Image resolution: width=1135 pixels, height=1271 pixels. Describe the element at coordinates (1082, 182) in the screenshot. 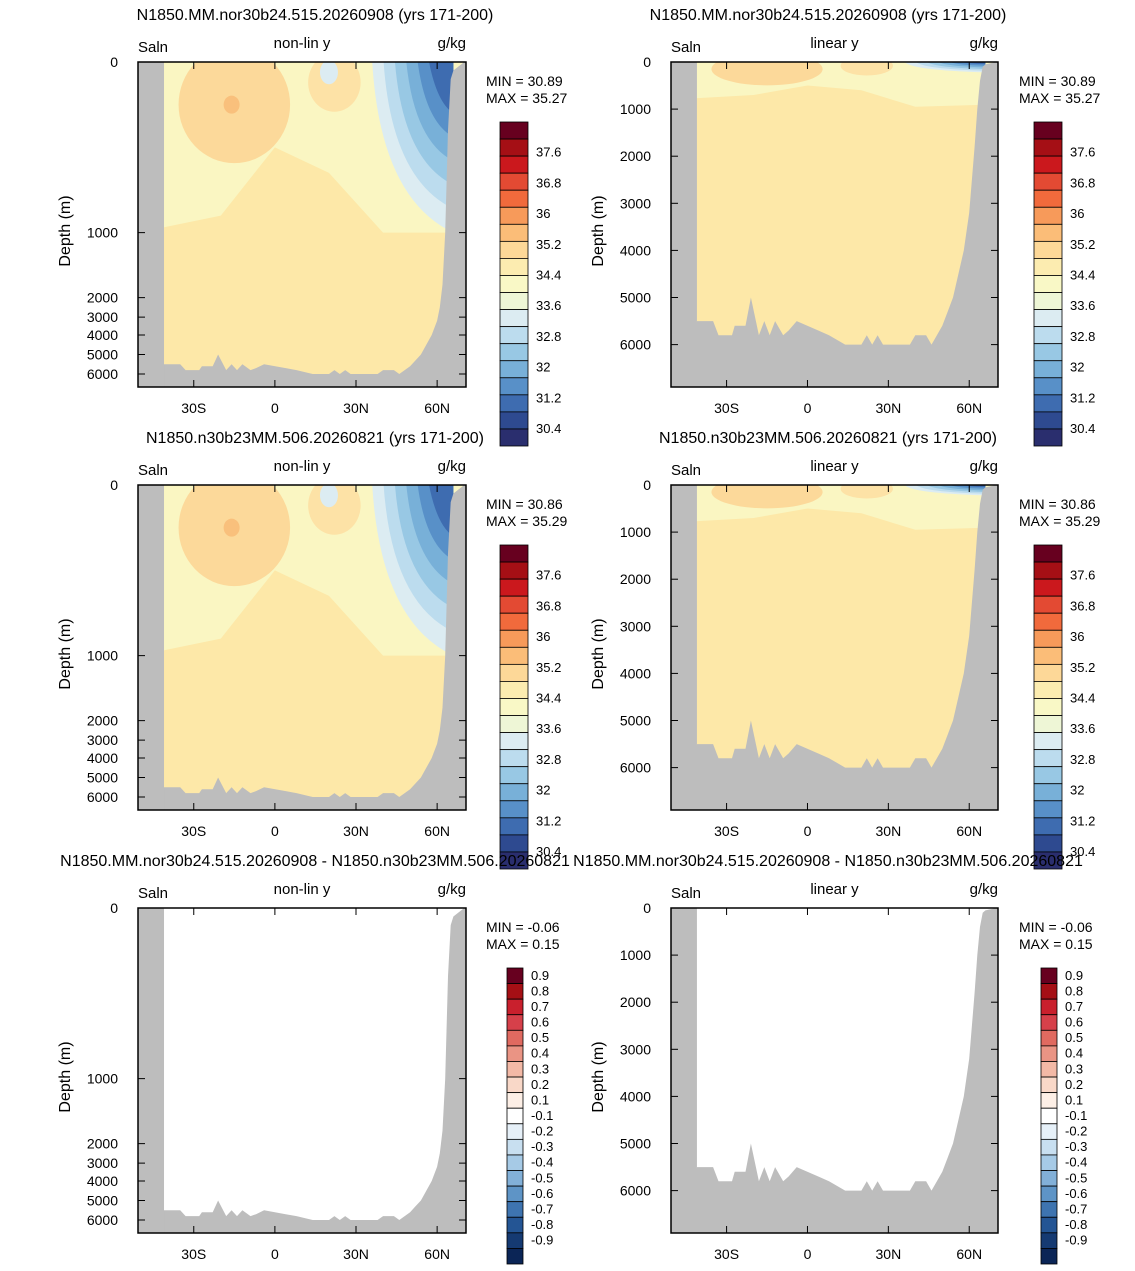

I see `colorbar-label: 36.8` at that location.